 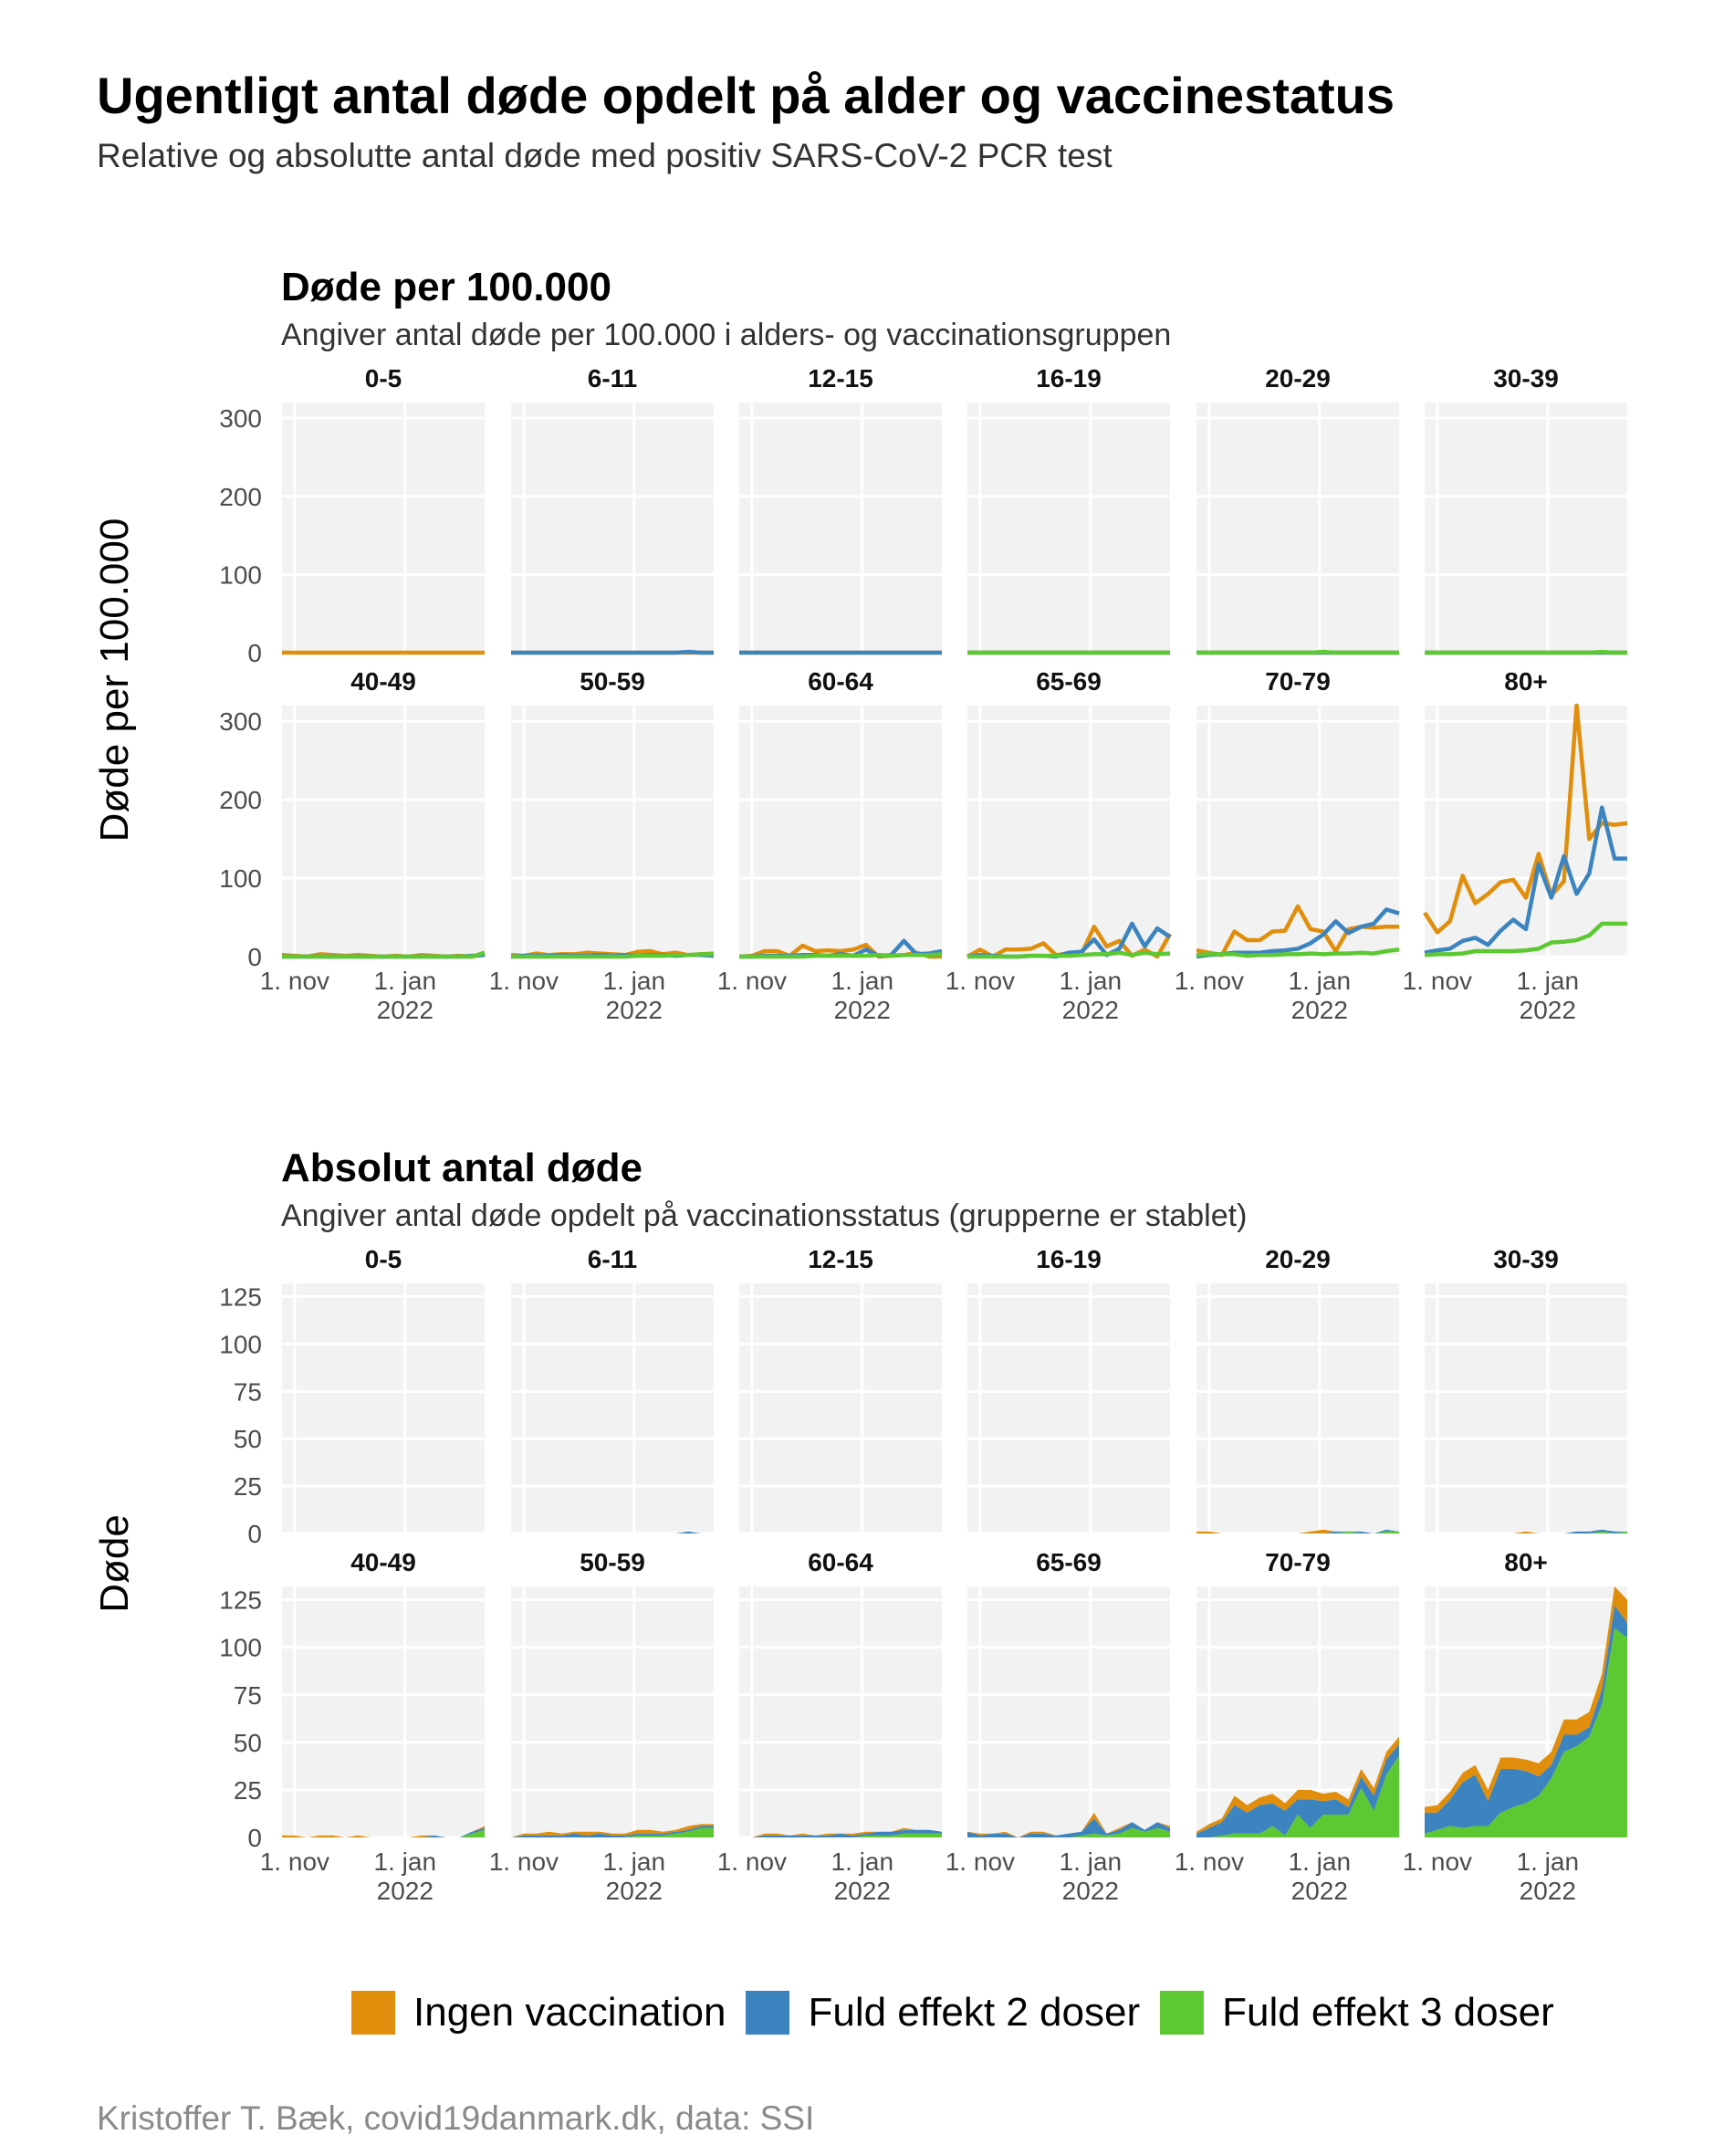 I want to click on legend-key-three-doses, so click(x=1183, y=2013).